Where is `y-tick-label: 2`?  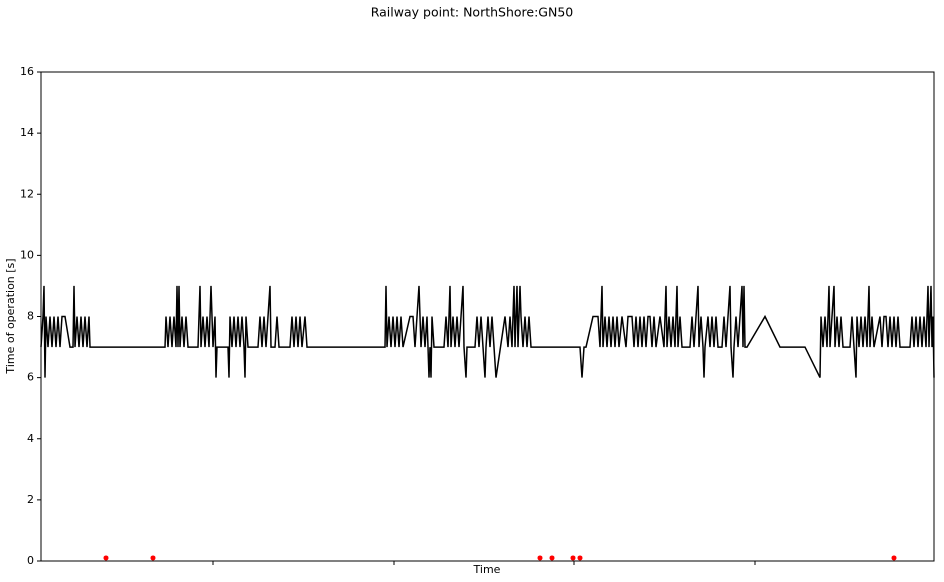 y-tick-label: 2 is located at coordinates (30, 499).